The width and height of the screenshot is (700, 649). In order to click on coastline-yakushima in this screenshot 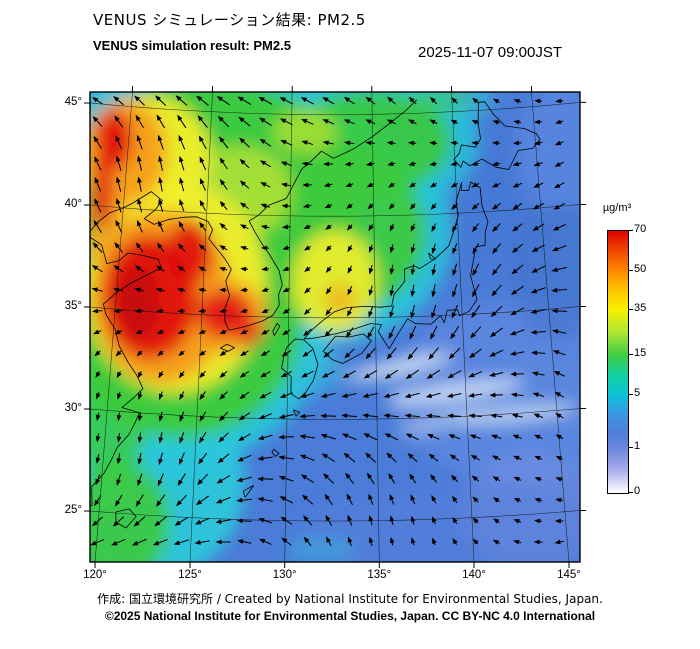, I will do `click(297, 413)`.